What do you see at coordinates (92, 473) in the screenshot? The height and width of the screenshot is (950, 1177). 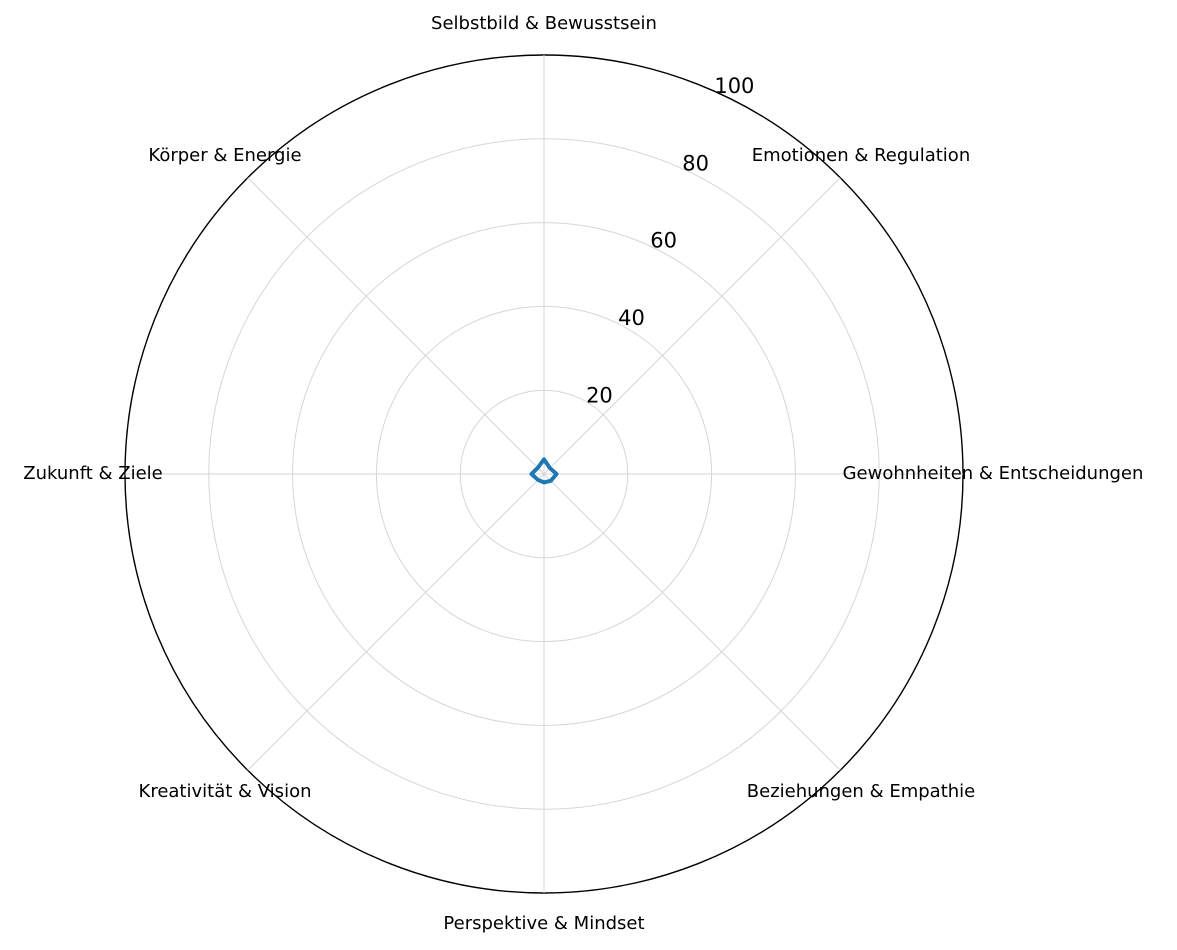 I see `category-label-6: Zukunft & Ziele` at bounding box center [92, 473].